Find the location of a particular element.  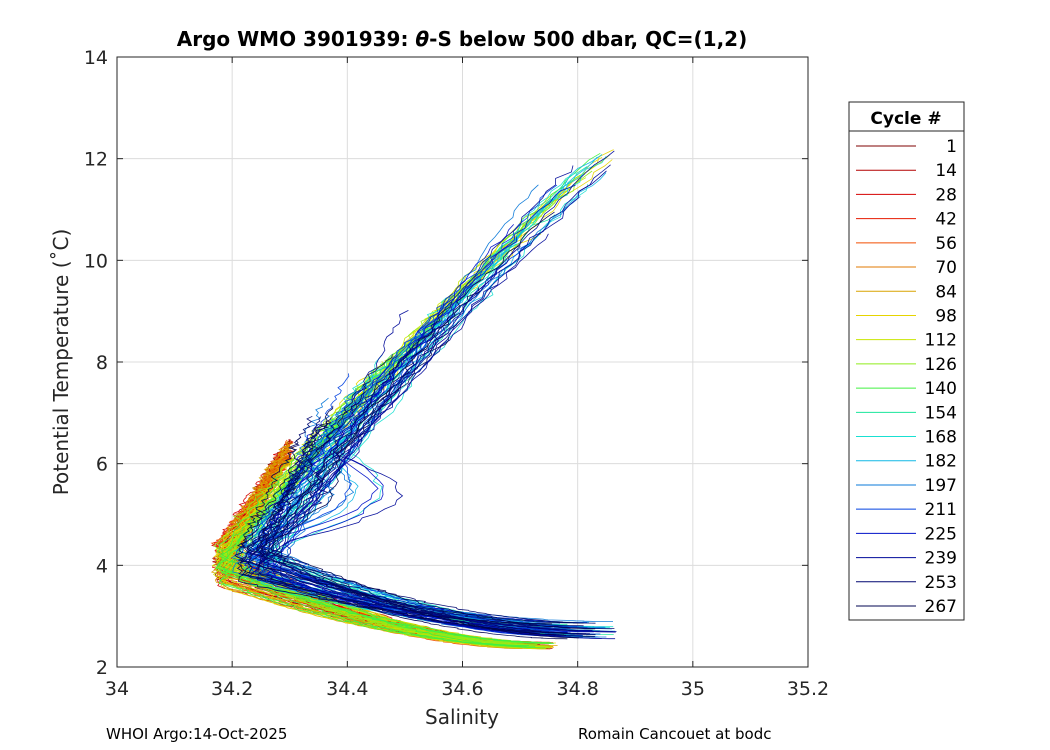

x-axis-label: Salinity is located at coordinates (462, 717).